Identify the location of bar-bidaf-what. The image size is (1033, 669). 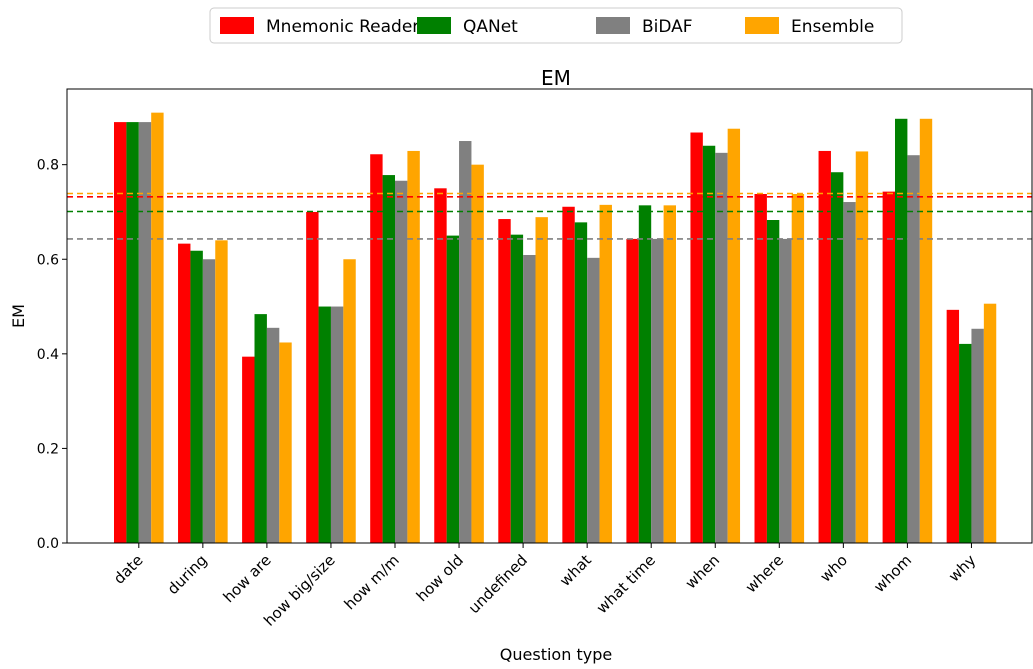
(593, 400).